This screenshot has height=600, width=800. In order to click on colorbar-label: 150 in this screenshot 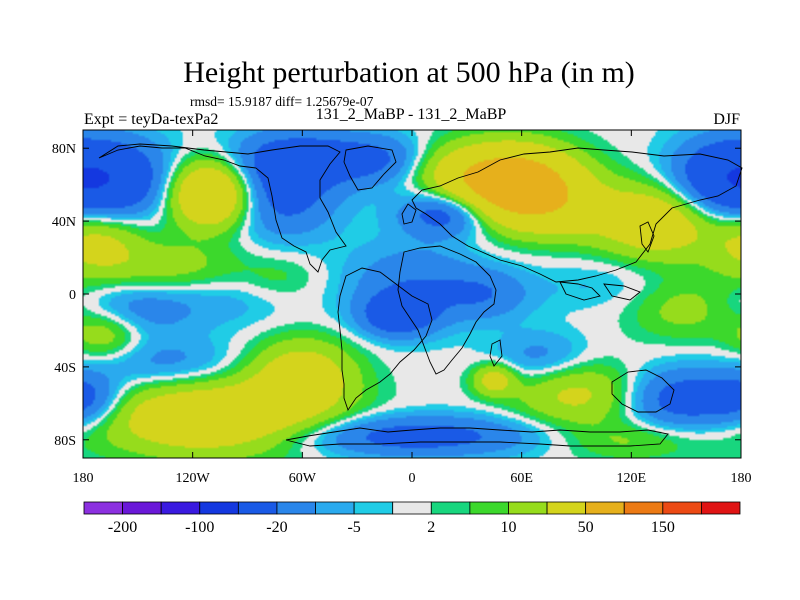, I will do `click(663, 527)`.